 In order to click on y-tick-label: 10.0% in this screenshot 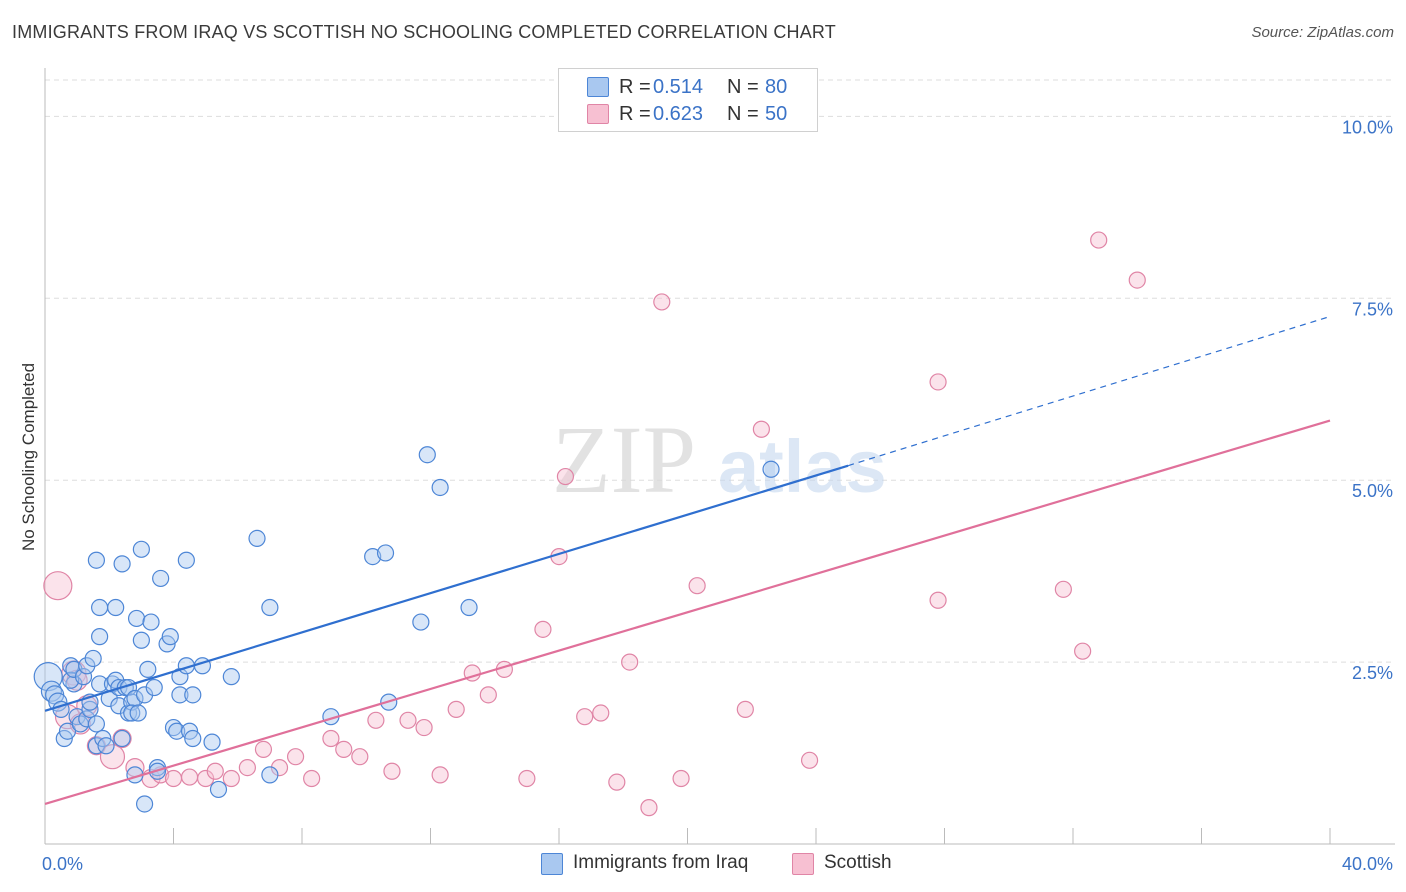, I will do `click(1367, 127)`.